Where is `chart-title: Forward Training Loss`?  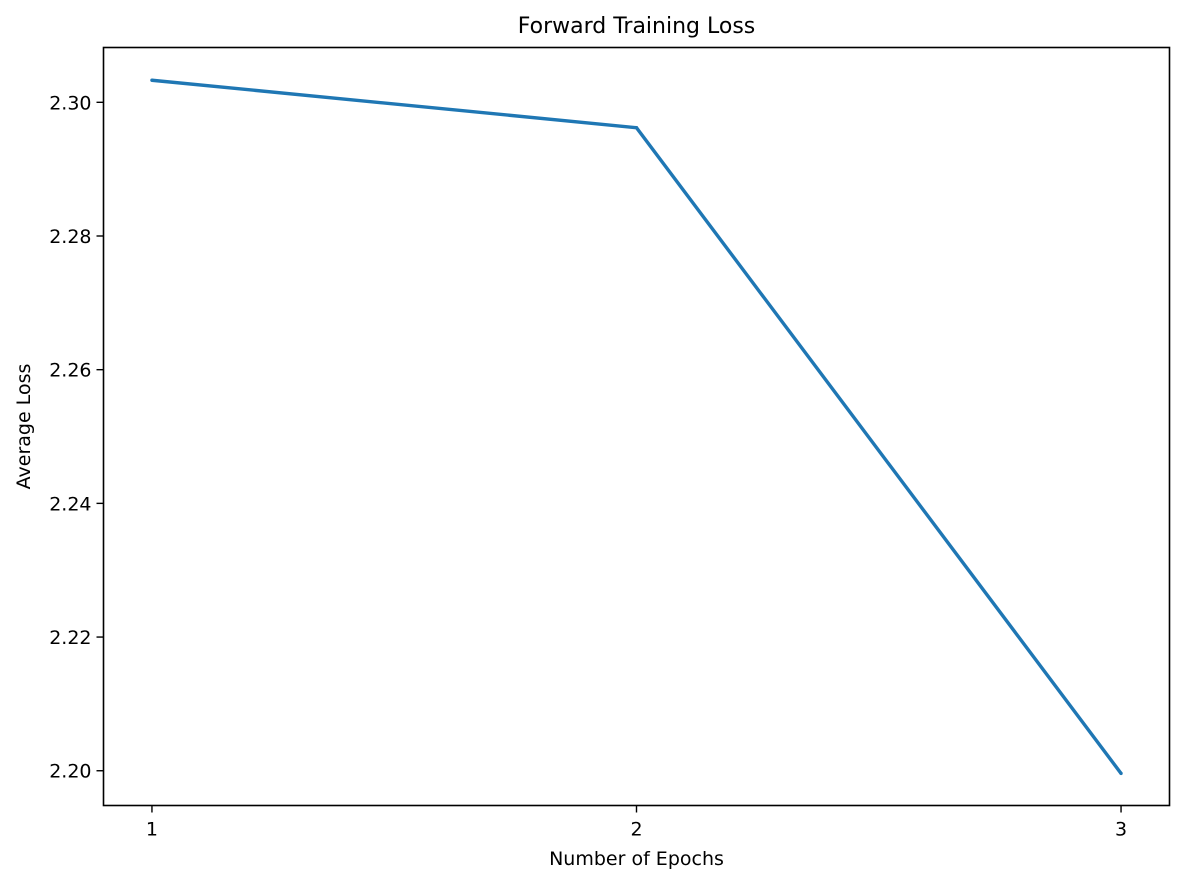
chart-title: Forward Training Loss is located at coordinates (637, 26).